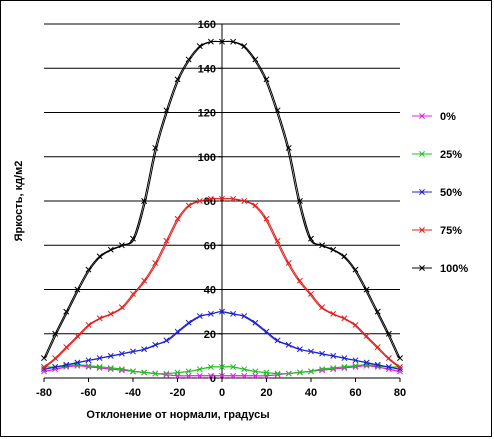 The image size is (494, 439). I want to click on legend-label: 75%, so click(451, 231).